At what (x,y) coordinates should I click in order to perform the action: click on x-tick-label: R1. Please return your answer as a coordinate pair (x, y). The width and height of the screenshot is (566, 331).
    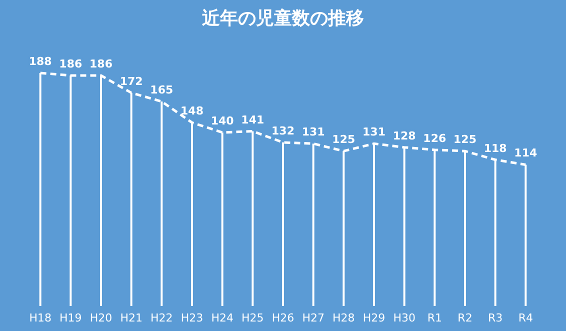
    Looking at the image, I should click on (434, 318).